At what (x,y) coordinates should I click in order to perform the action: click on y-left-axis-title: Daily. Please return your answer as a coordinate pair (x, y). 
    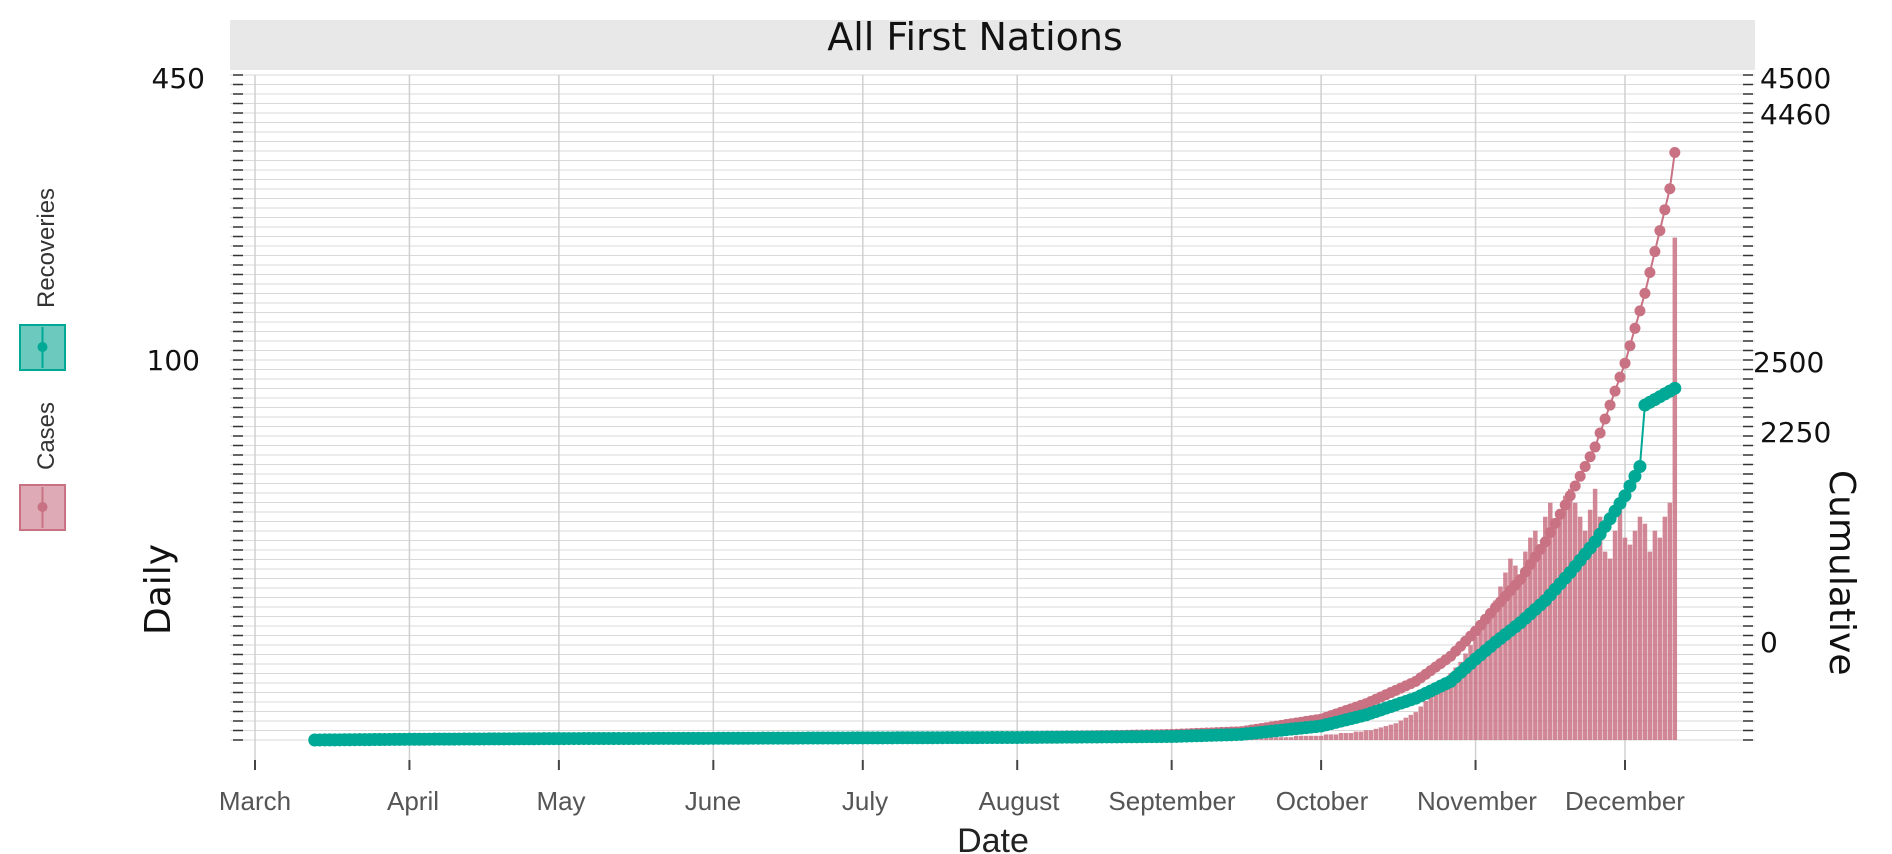
    Looking at the image, I should click on (158, 589).